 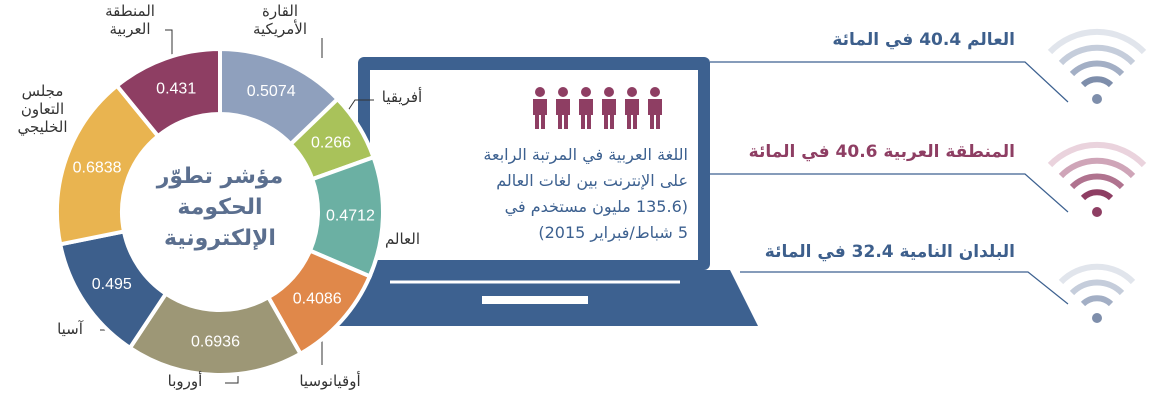 I want to click on value-label: 0.4086, so click(x=317, y=298).